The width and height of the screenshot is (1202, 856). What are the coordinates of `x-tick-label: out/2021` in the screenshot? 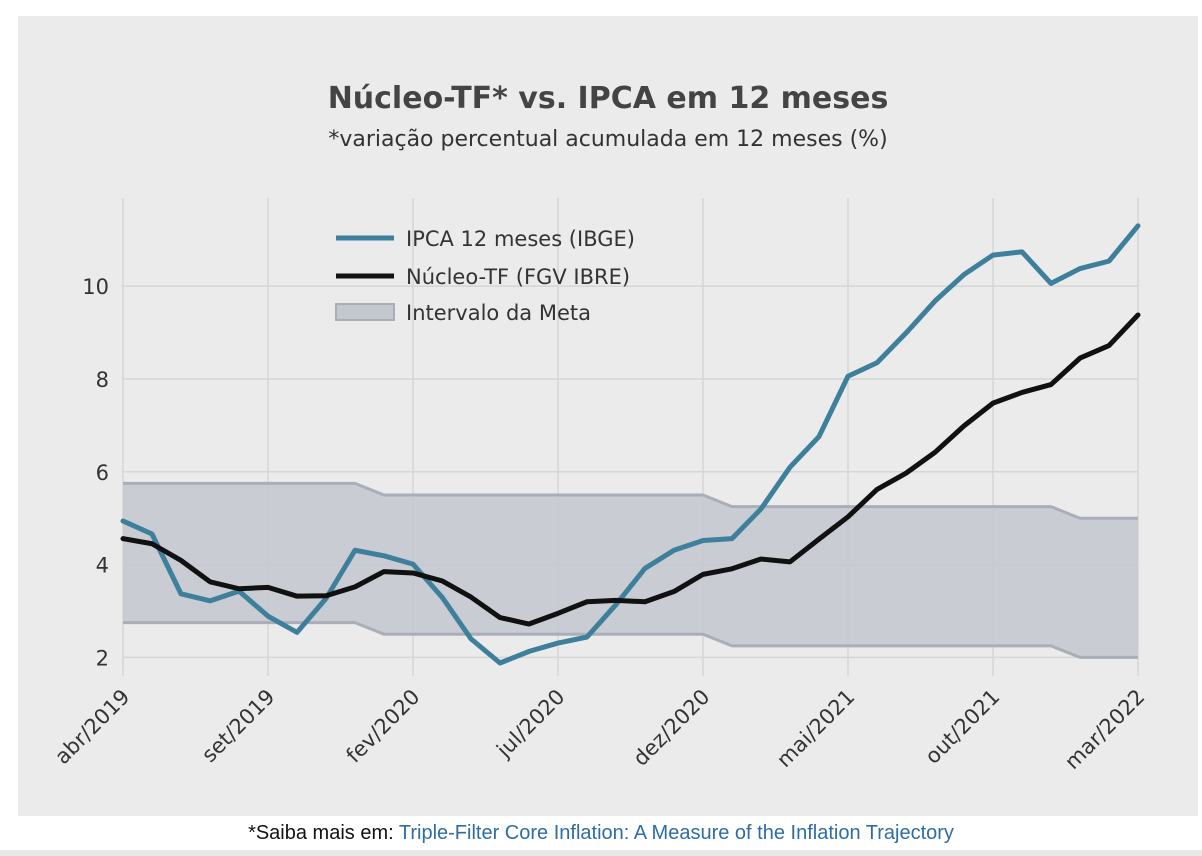 It's located at (962, 727).